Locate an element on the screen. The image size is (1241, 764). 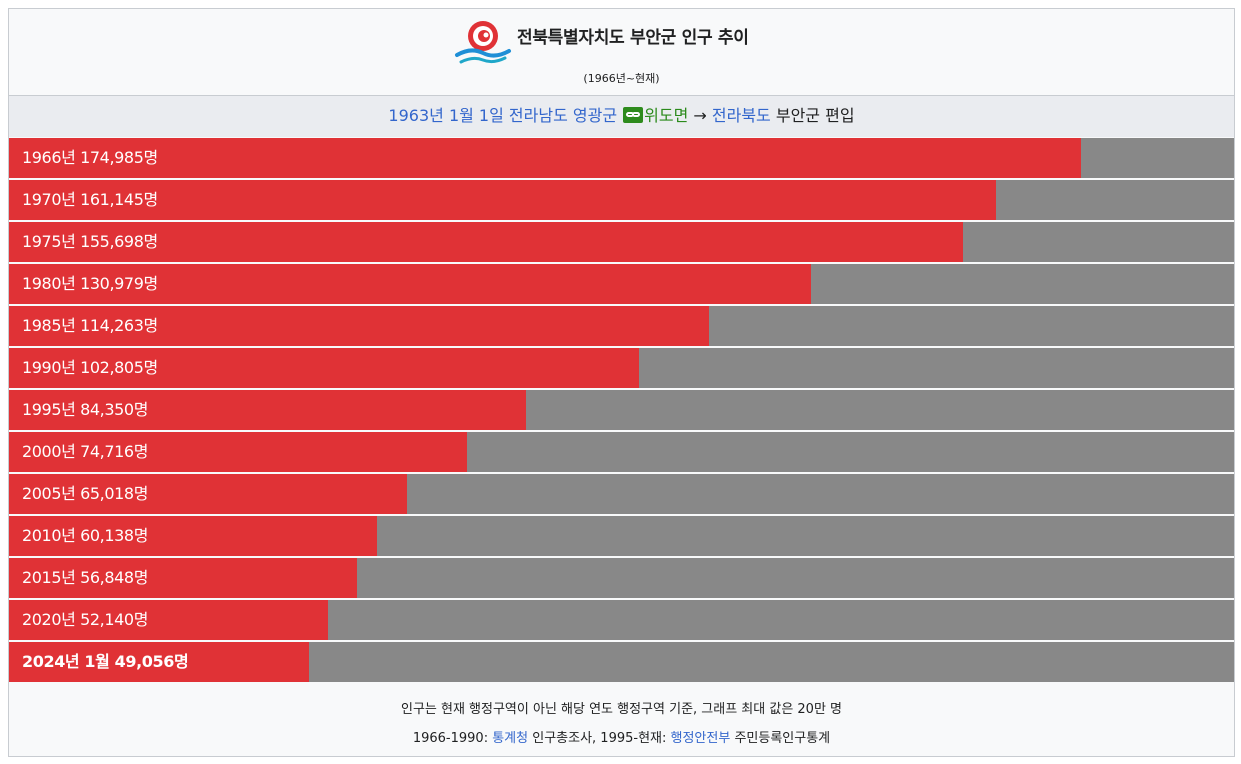
source-name-3: 주민등록인구통계 is located at coordinates (780, 738).